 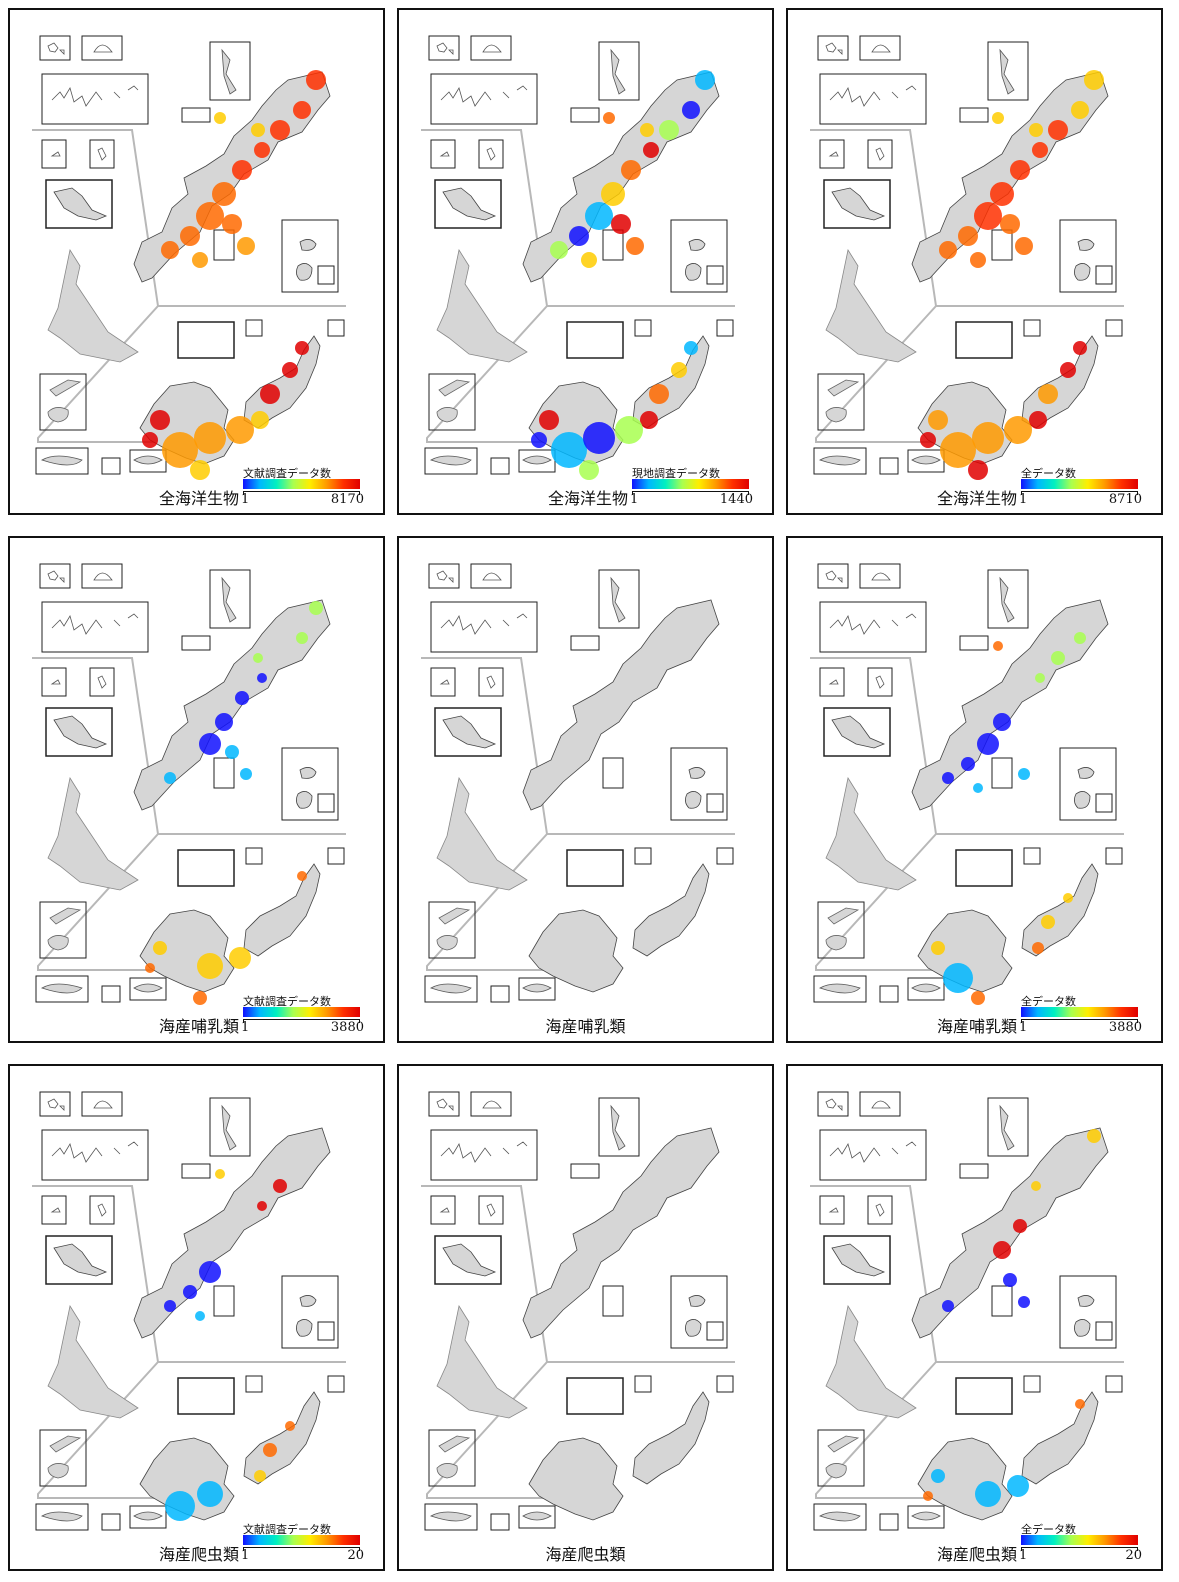 What do you see at coordinates (1023, 499) in the screenshot?
I see `legend-min-value: 1` at bounding box center [1023, 499].